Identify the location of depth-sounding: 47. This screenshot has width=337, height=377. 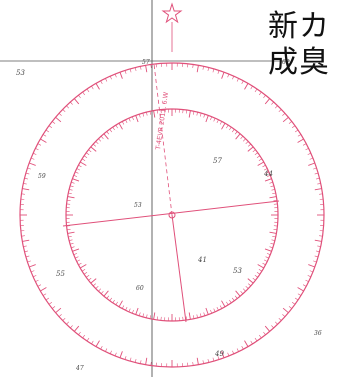
(79, 368).